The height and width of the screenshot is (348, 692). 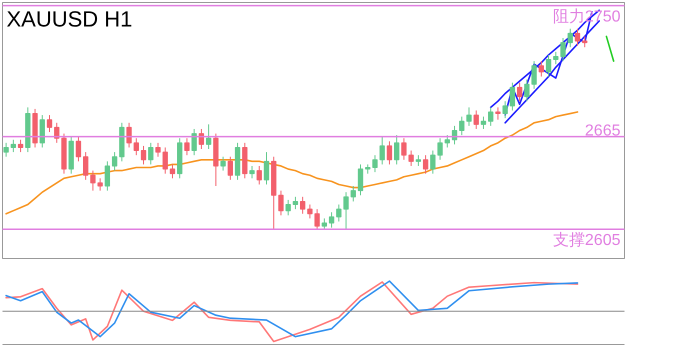 I want to click on ref-line-label: 2665, so click(x=602, y=131).